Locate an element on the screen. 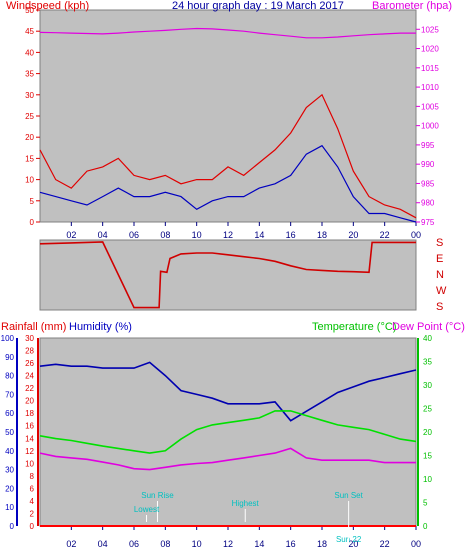 The image size is (467, 555). humidity-series-line is located at coordinates (228, 391).